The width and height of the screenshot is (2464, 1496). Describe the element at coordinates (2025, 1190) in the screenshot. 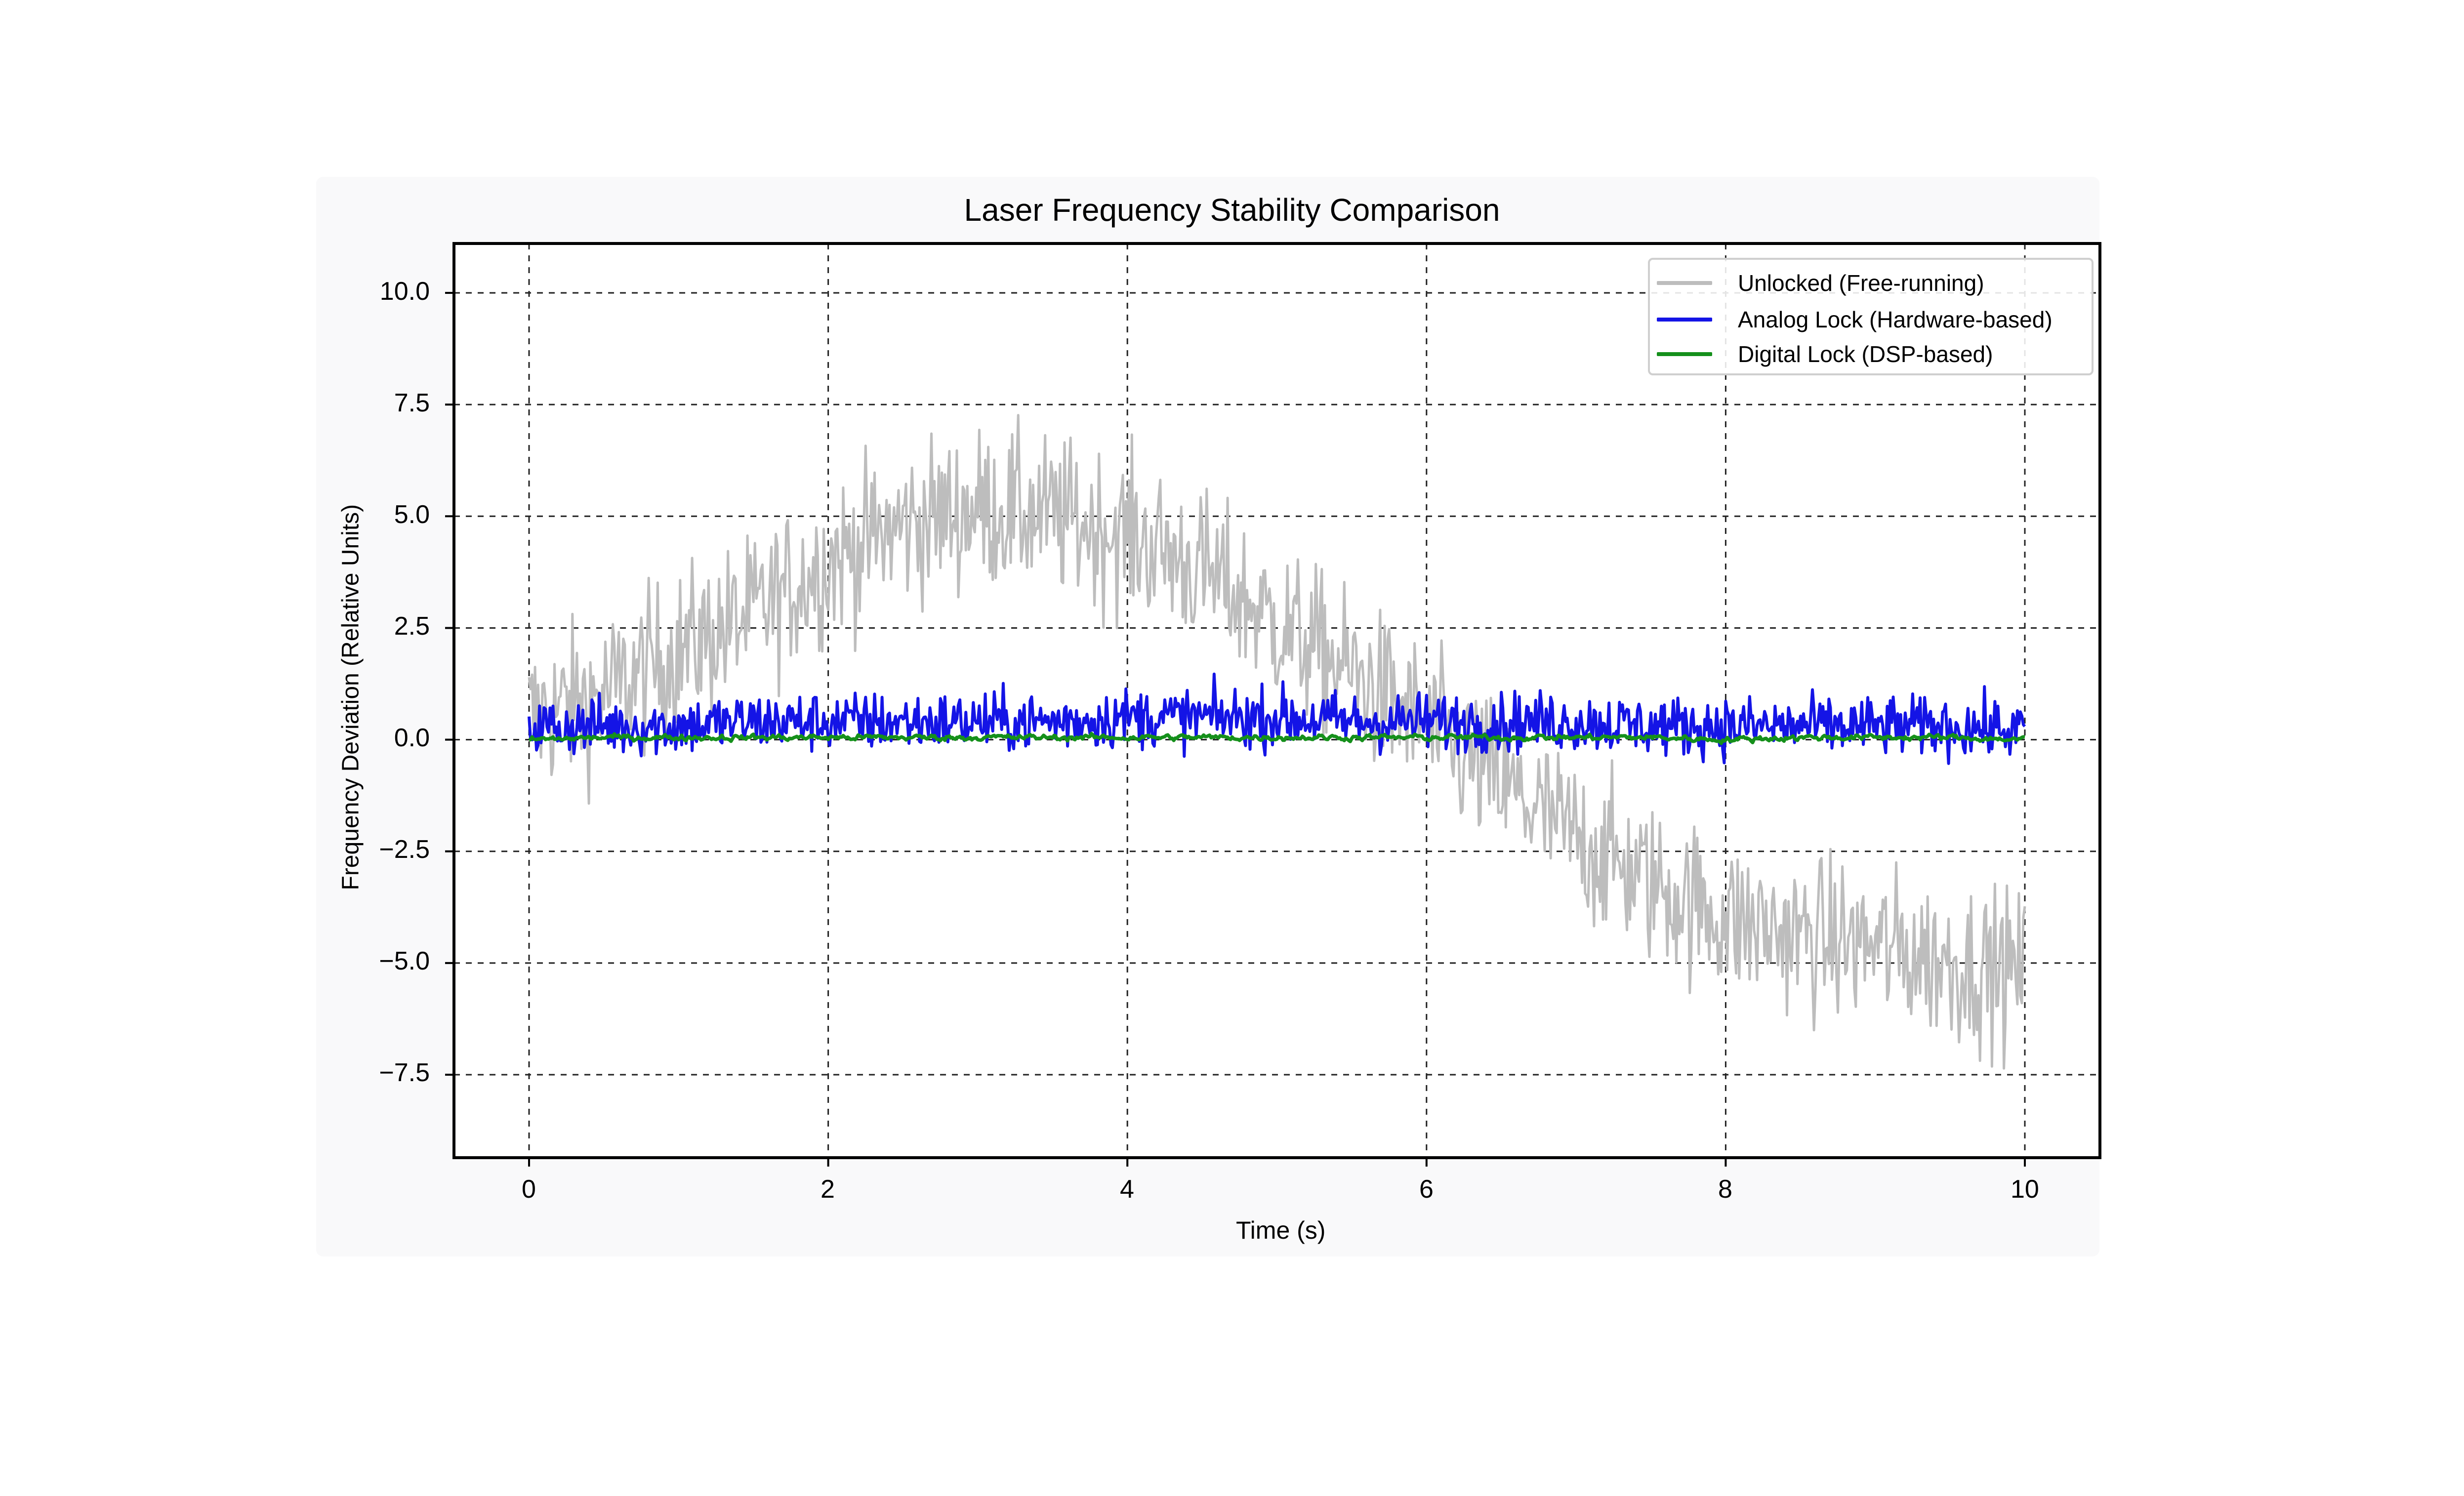

I see `x-tick-label: 10` at that location.